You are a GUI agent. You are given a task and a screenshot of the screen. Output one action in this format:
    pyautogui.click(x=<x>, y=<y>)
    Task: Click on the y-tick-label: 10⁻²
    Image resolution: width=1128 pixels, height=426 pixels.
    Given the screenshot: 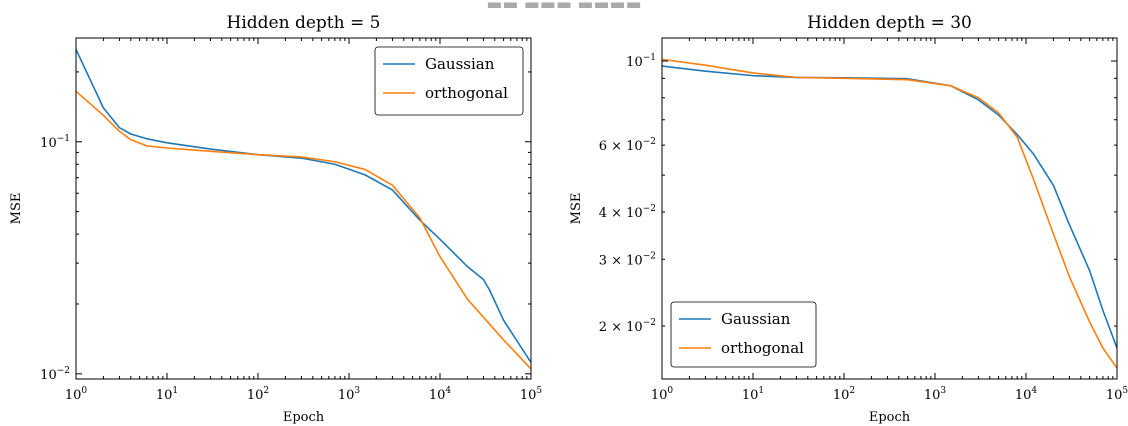 What is the action you would take?
    pyautogui.click(x=55, y=374)
    